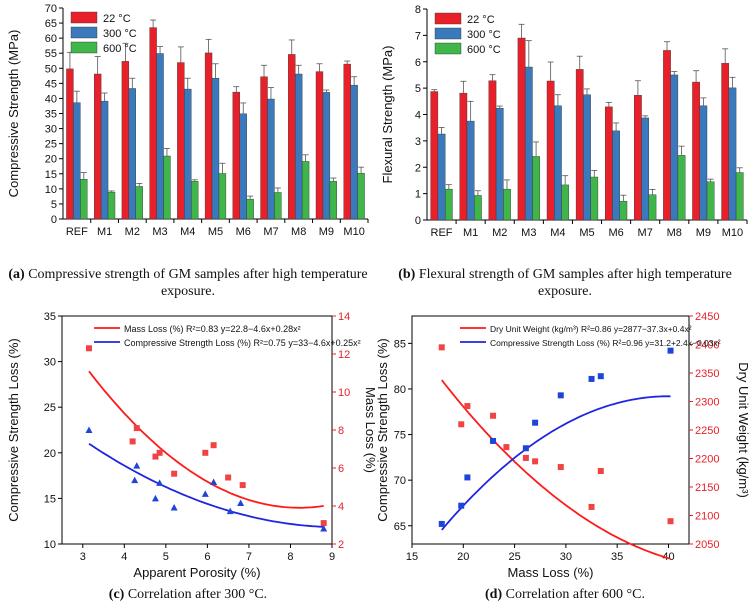 This screenshot has width=753, height=608. I want to click on bar-300C-M10, so click(732, 154).